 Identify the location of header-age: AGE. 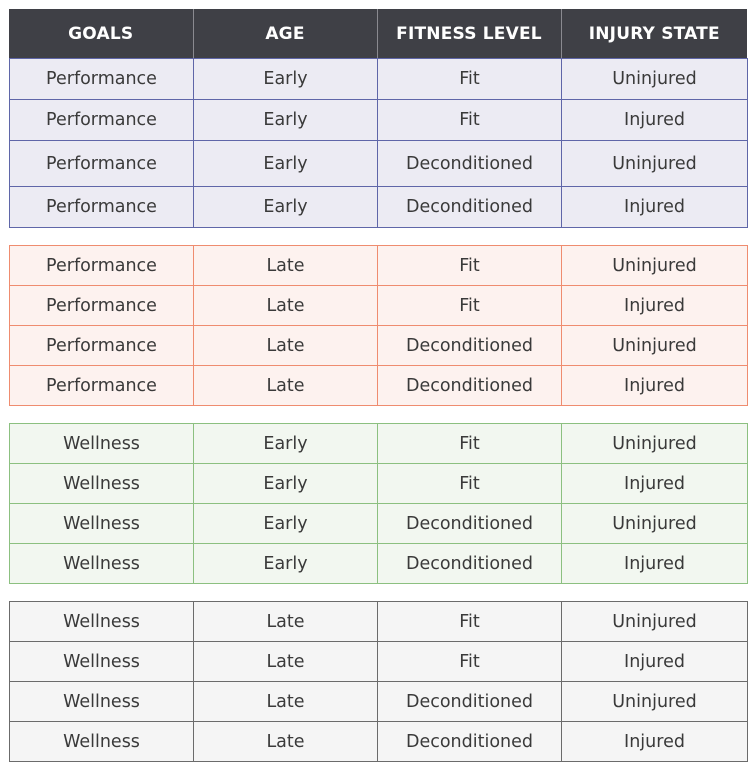
(285, 33).